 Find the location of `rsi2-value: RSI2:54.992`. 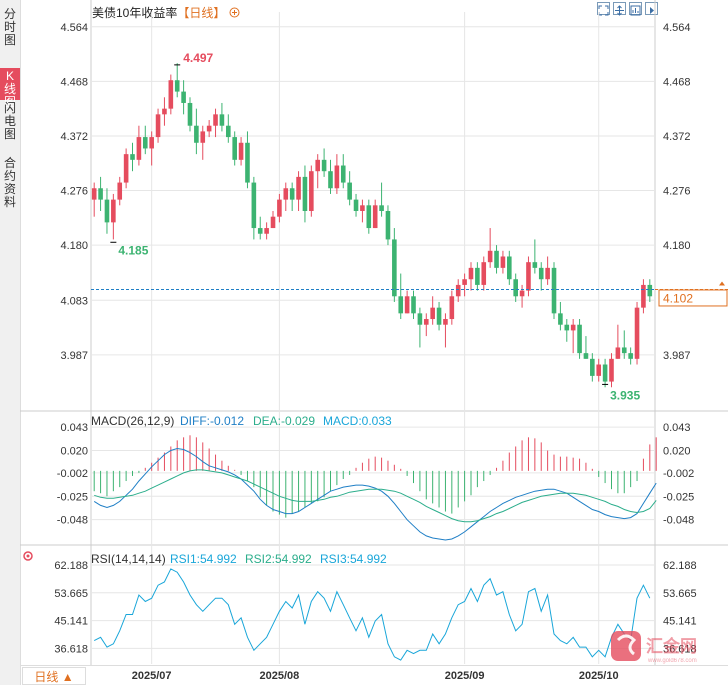

rsi2-value: RSI2:54.992 is located at coordinates (278, 559).